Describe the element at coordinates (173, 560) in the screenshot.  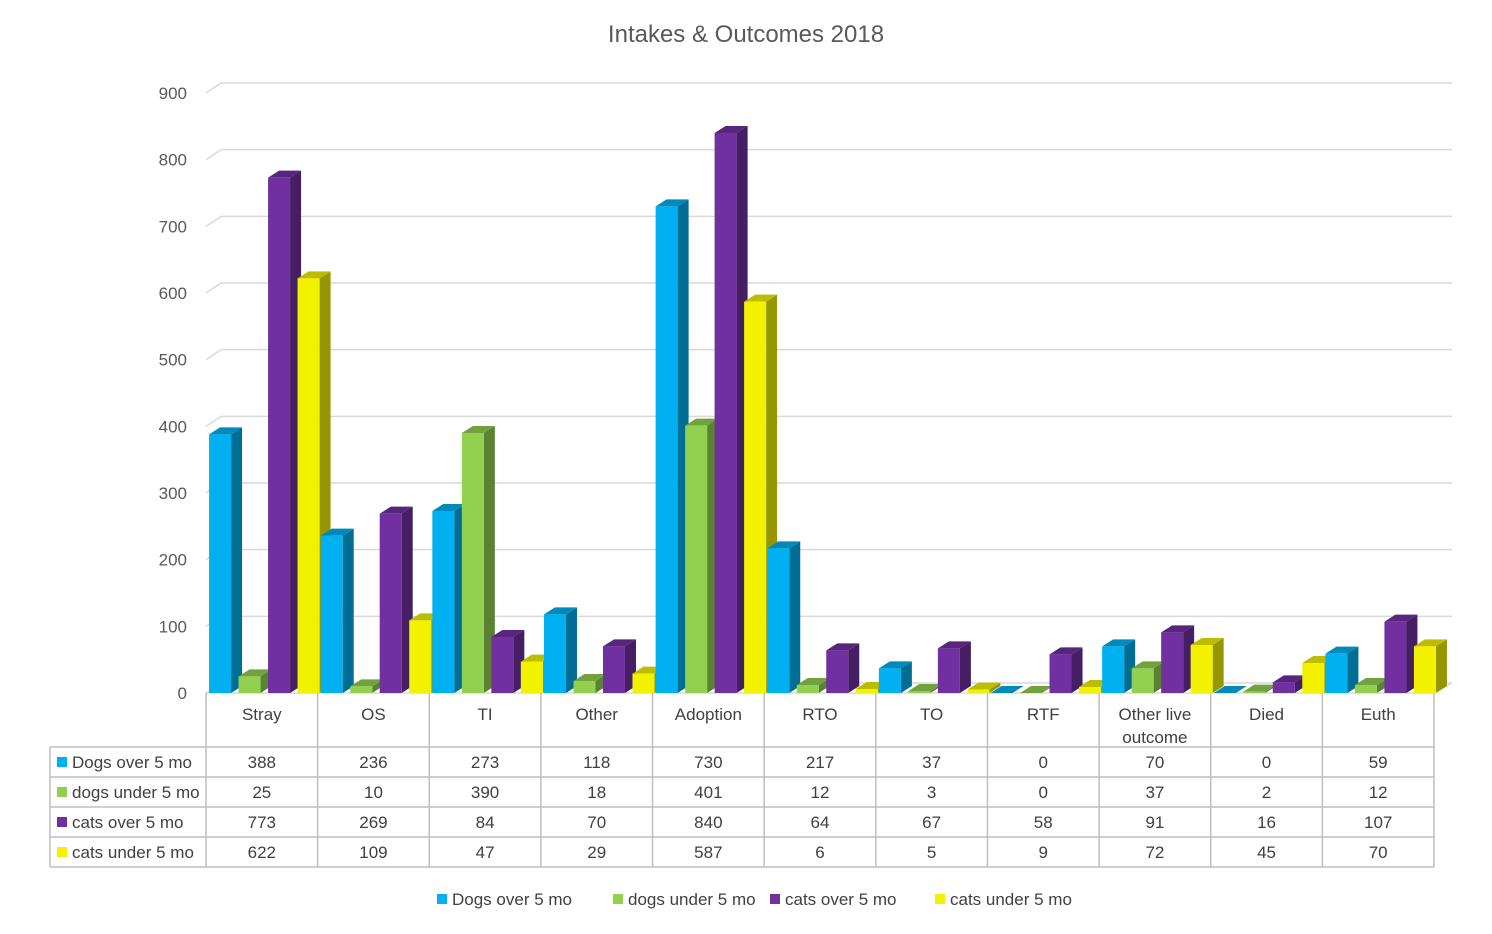
I see `y-tick-label: 200` at that location.